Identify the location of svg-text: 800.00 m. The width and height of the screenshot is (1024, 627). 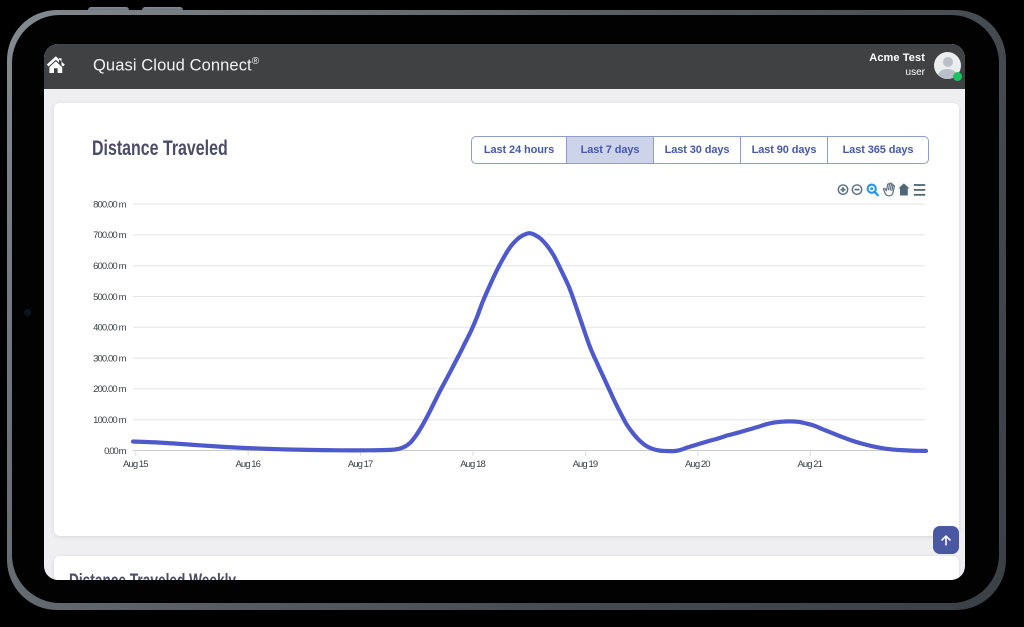
(109, 204).